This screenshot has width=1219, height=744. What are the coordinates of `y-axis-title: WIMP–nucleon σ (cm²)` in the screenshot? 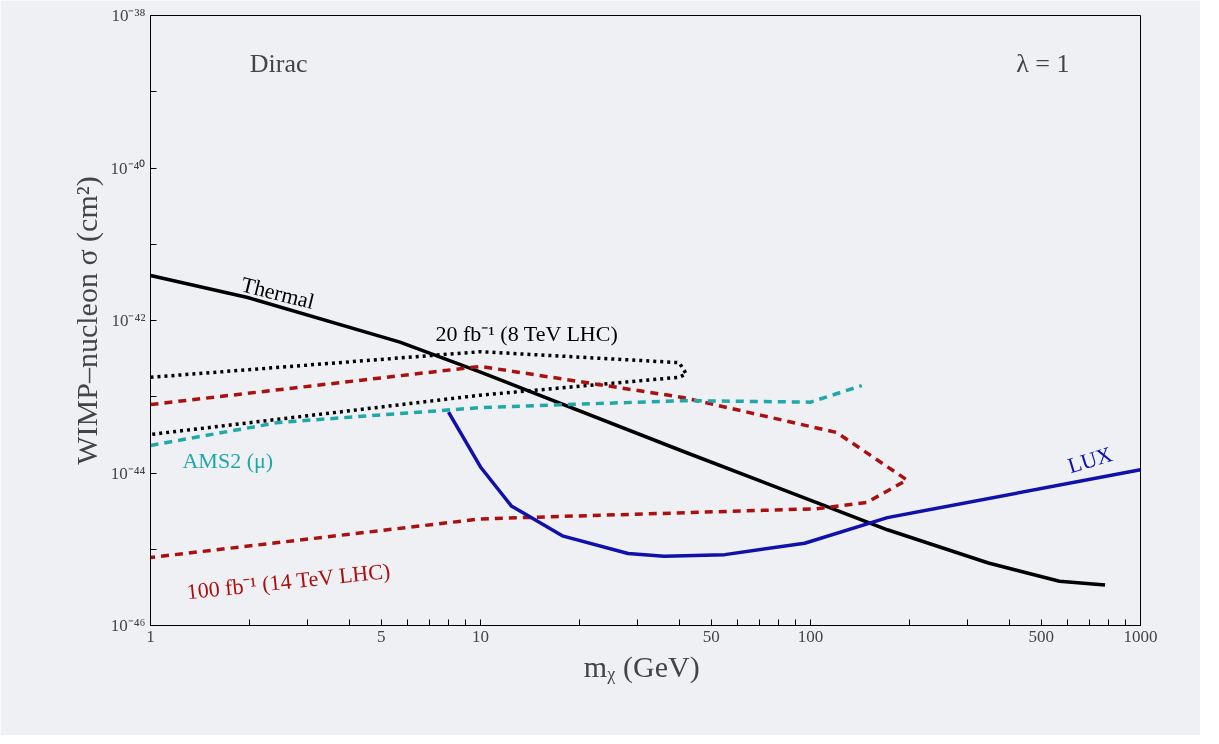 It's located at (86, 320).